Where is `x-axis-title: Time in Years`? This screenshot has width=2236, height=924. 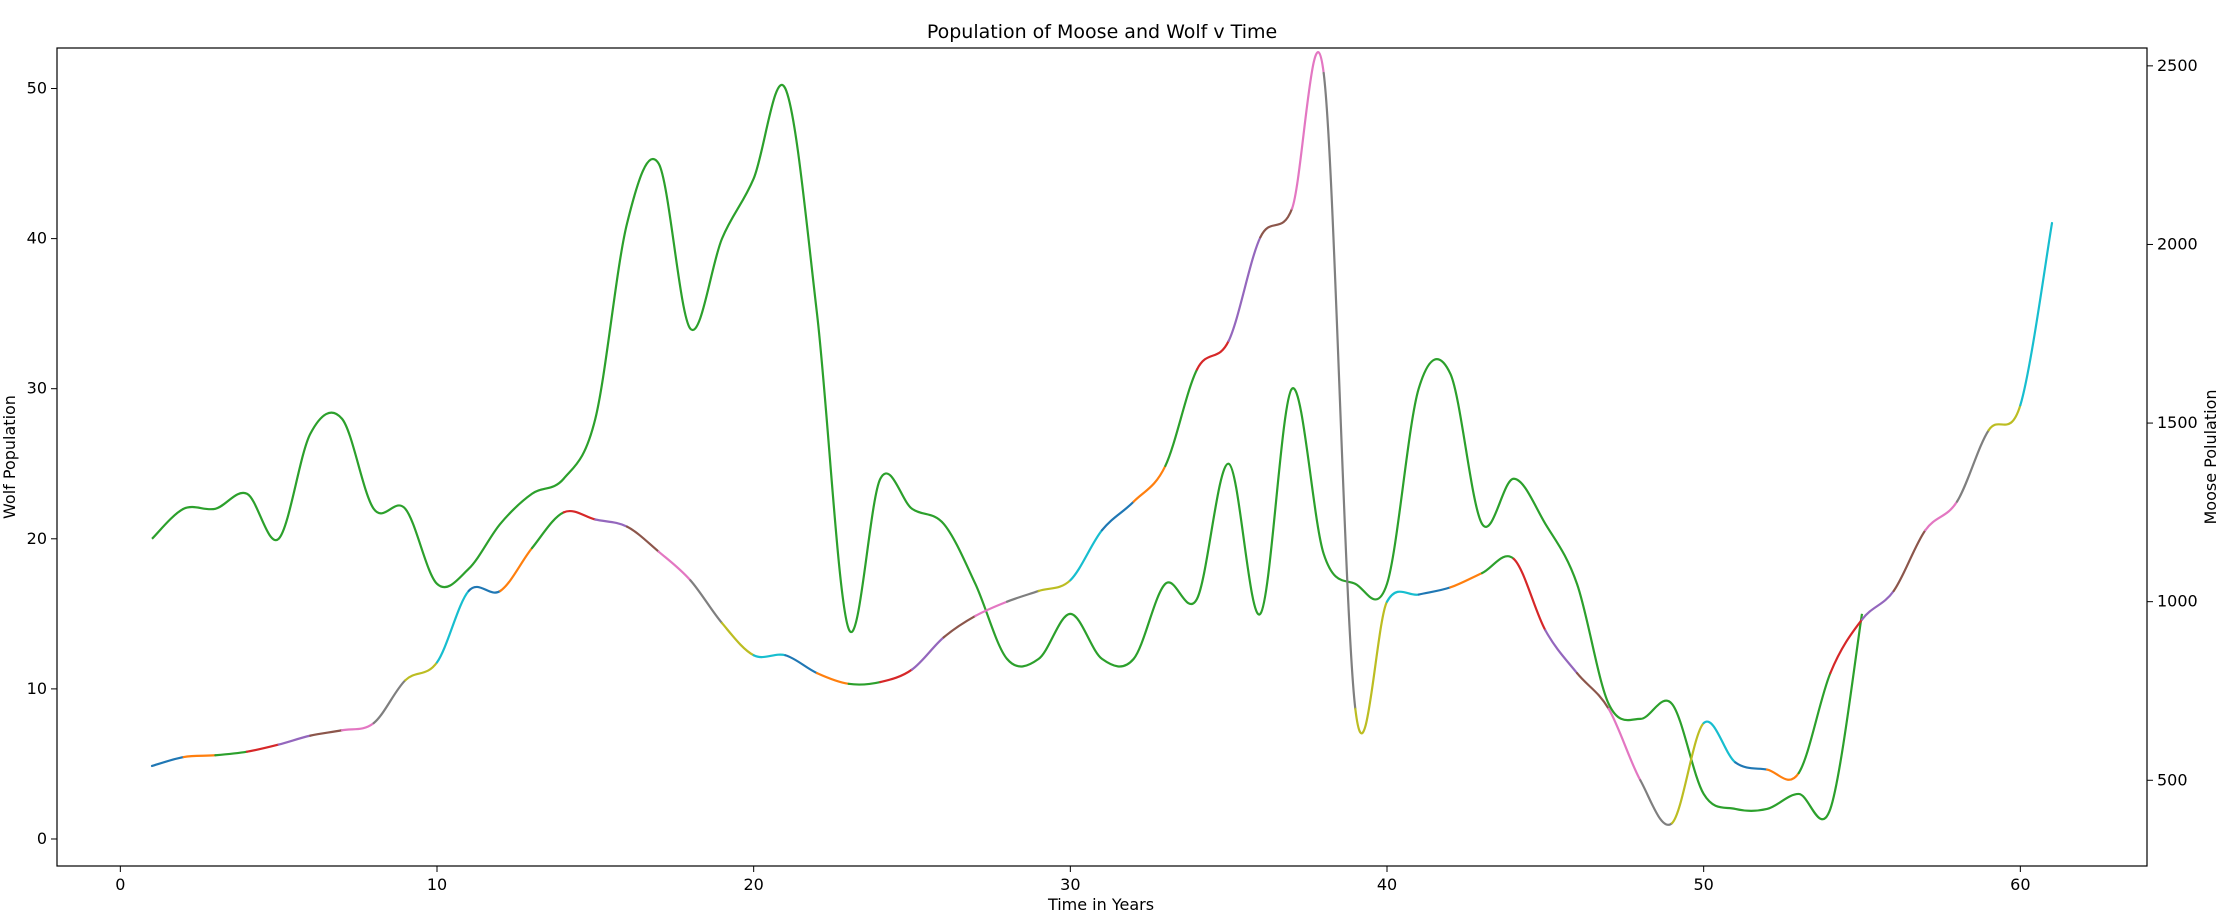 x-axis-title: Time in Years is located at coordinates (1100, 904).